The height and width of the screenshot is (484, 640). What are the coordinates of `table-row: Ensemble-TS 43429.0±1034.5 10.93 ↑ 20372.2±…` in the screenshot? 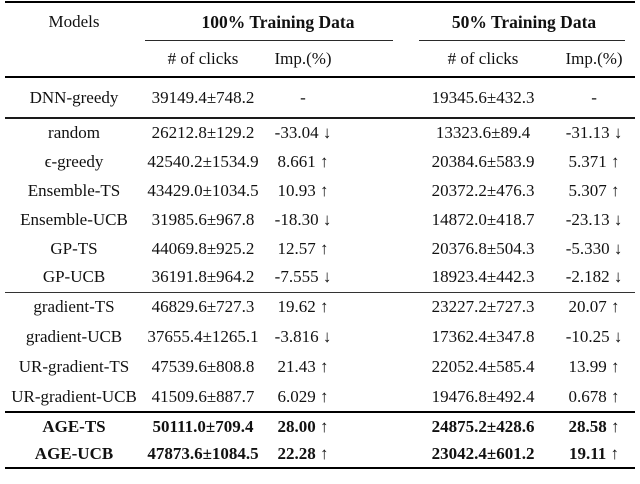 It's located at (320, 190).